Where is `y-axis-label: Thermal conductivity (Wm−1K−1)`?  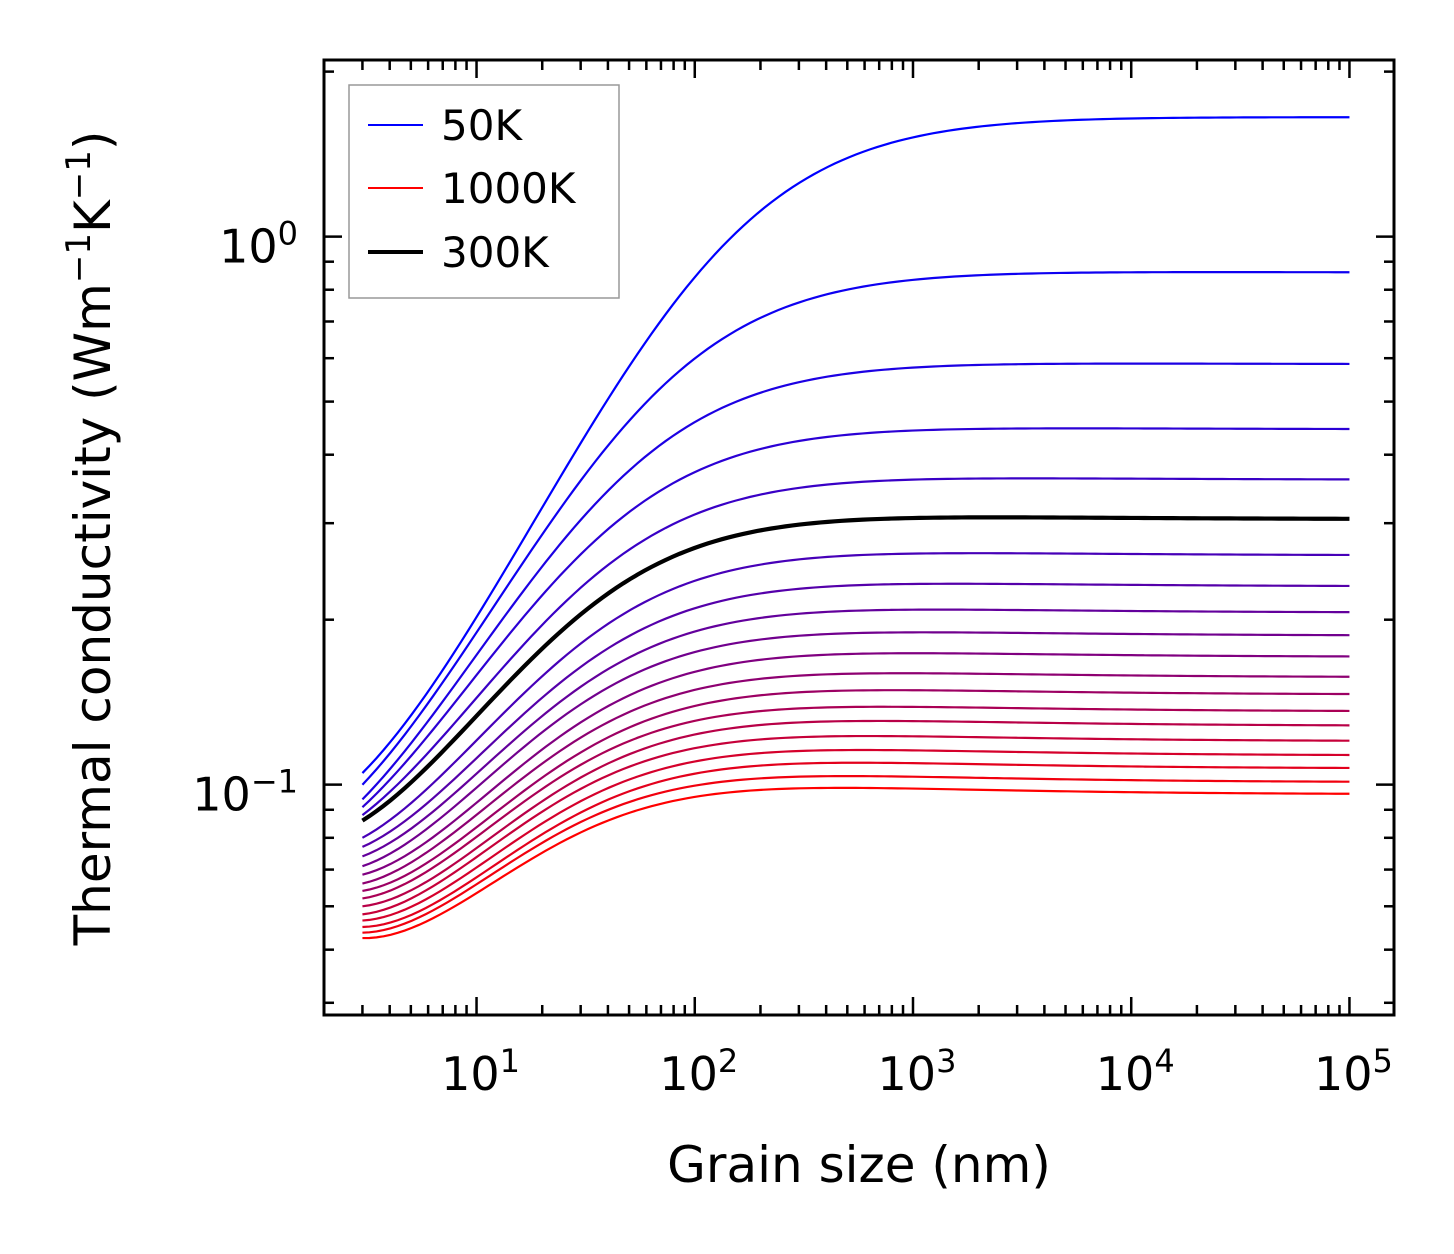
y-axis-label: Thermal conductivity (Wm−1K−1) is located at coordinates (90, 539).